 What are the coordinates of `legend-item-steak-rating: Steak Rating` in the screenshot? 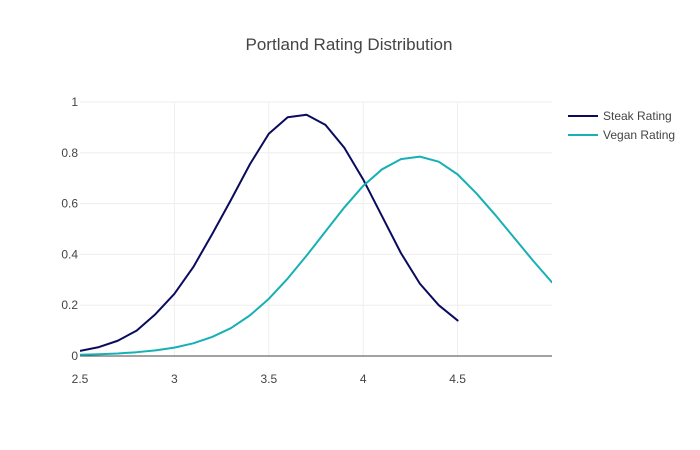 It's located at (620, 116).